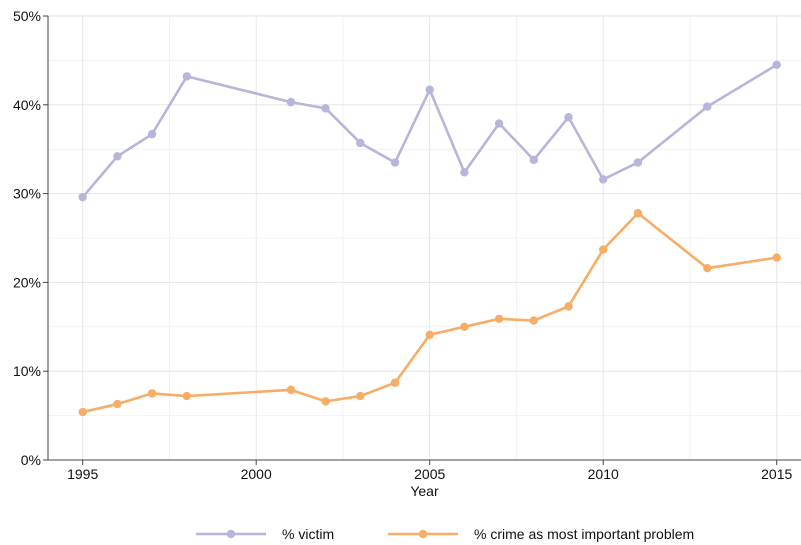 The height and width of the screenshot is (545, 801). Describe the element at coordinates (27, 194) in the screenshot. I see `y-tick-label: 30%` at that location.